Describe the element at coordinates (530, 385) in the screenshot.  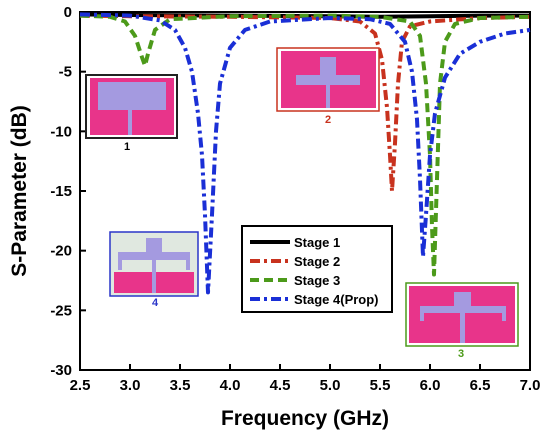
I see `x-tick-label: 7.0` at that location.